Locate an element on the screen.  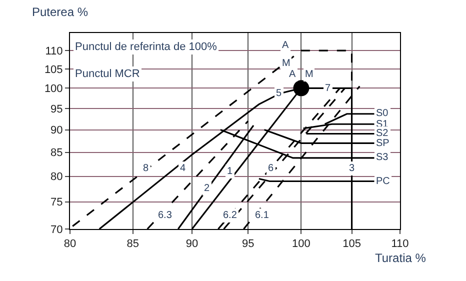
annotation: 7 is located at coordinates (328, 88).